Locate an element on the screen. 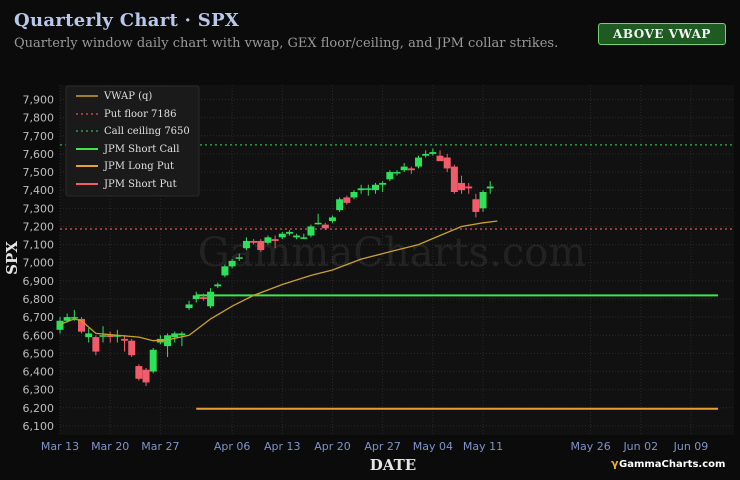 This screenshot has width=740, height=480. y-tick-label: 6,300 is located at coordinates (39, 390).